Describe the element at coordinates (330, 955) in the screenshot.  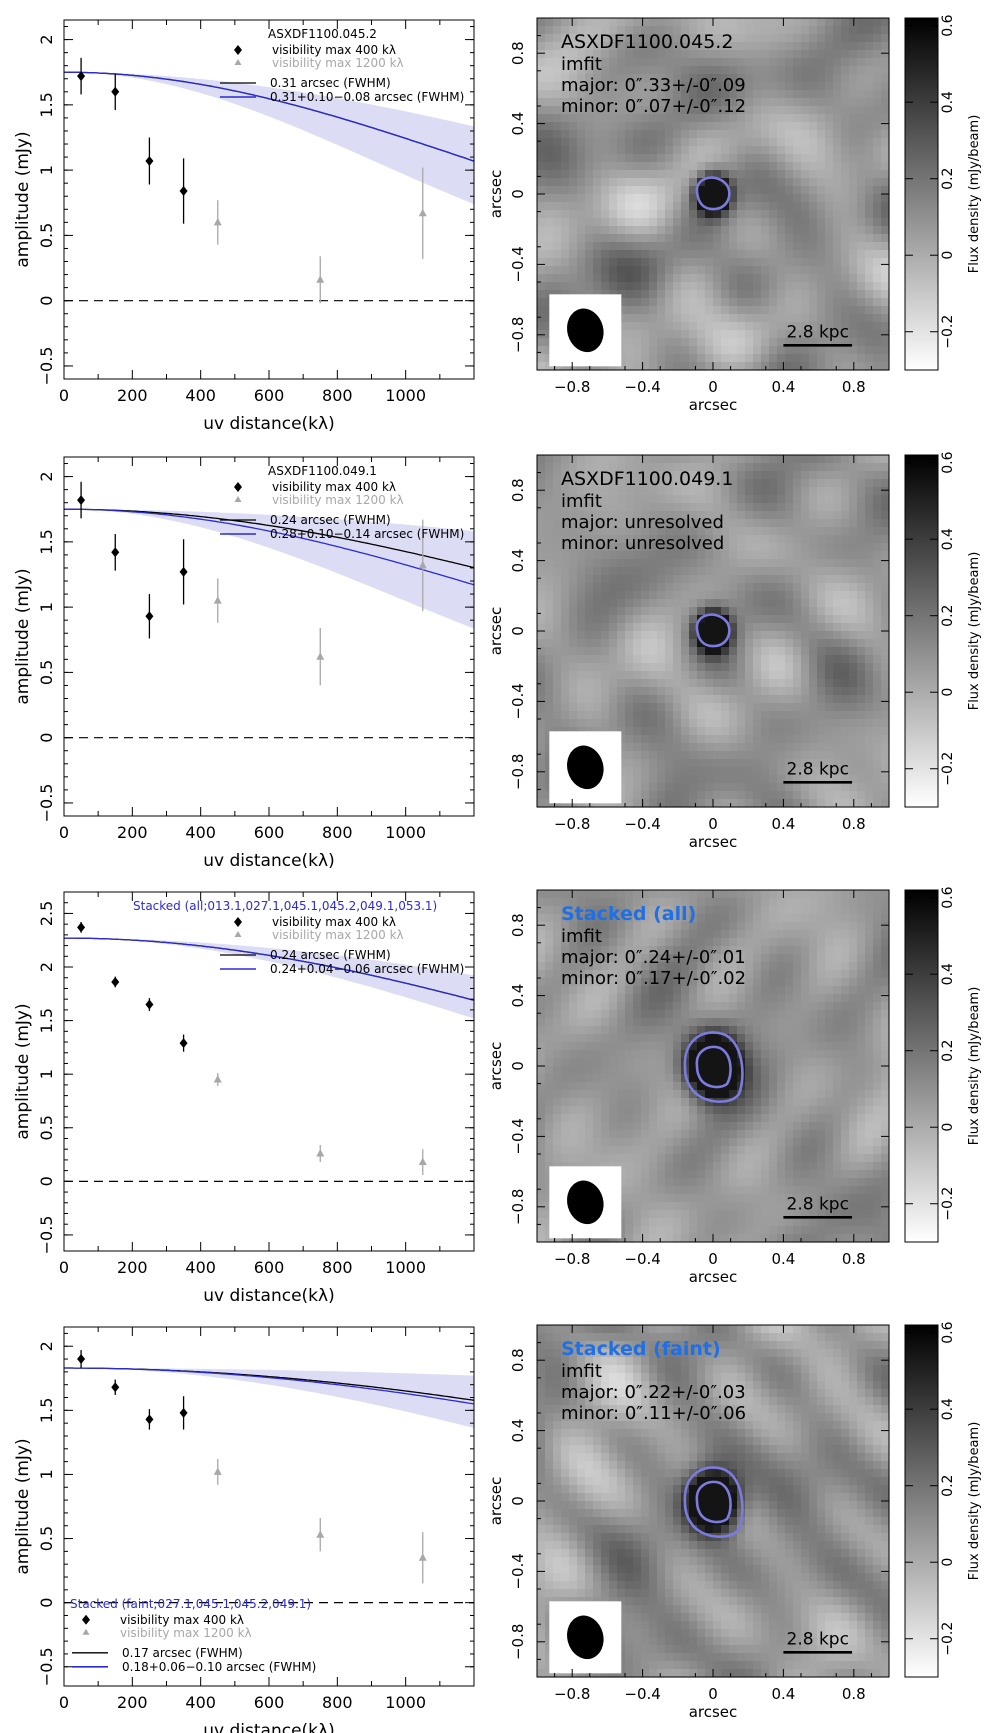
I see `legend-label-black: 0.24 arcsec (FWHM)` at that location.